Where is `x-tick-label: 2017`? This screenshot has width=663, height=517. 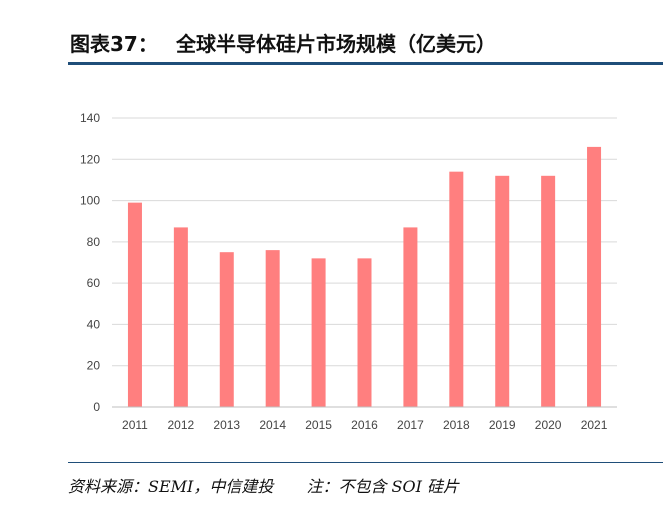
x-tick-label: 2017 is located at coordinates (410, 425).